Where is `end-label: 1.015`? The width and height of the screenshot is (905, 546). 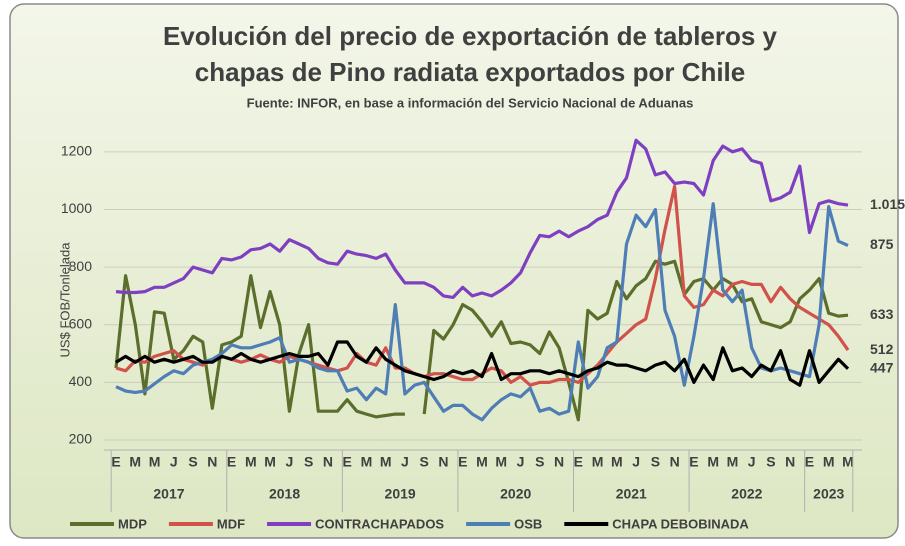
end-label: 1.015 is located at coordinates (887, 204).